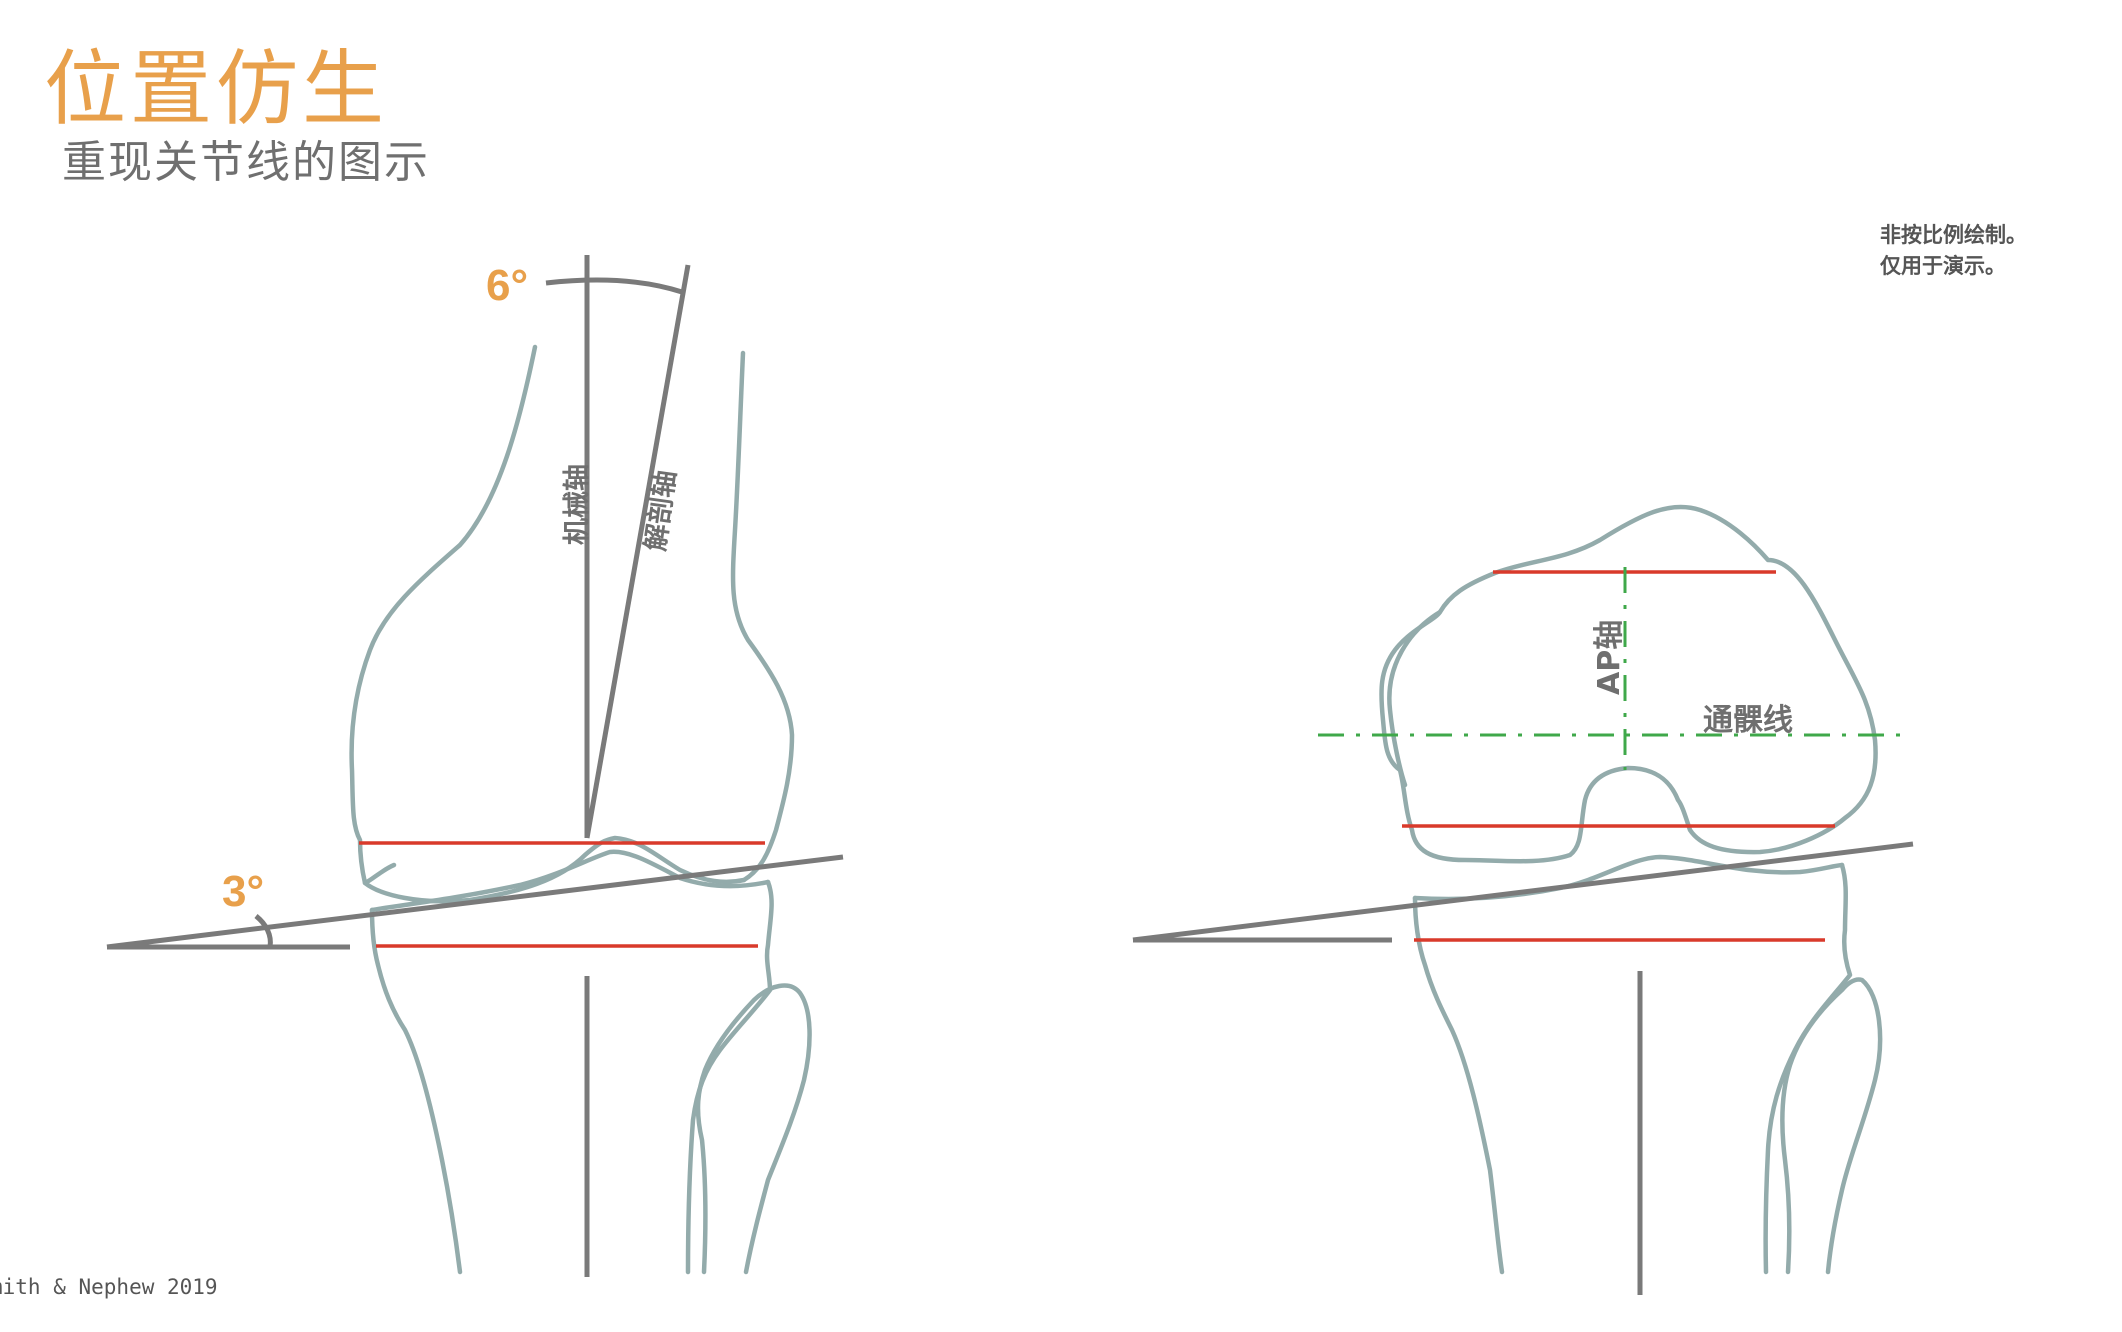 This screenshot has width=2122, height=1332. Describe the element at coordinates (246, 162) in the screenshot. I see `page-subtitle: 重现关节线的图示` at that location.